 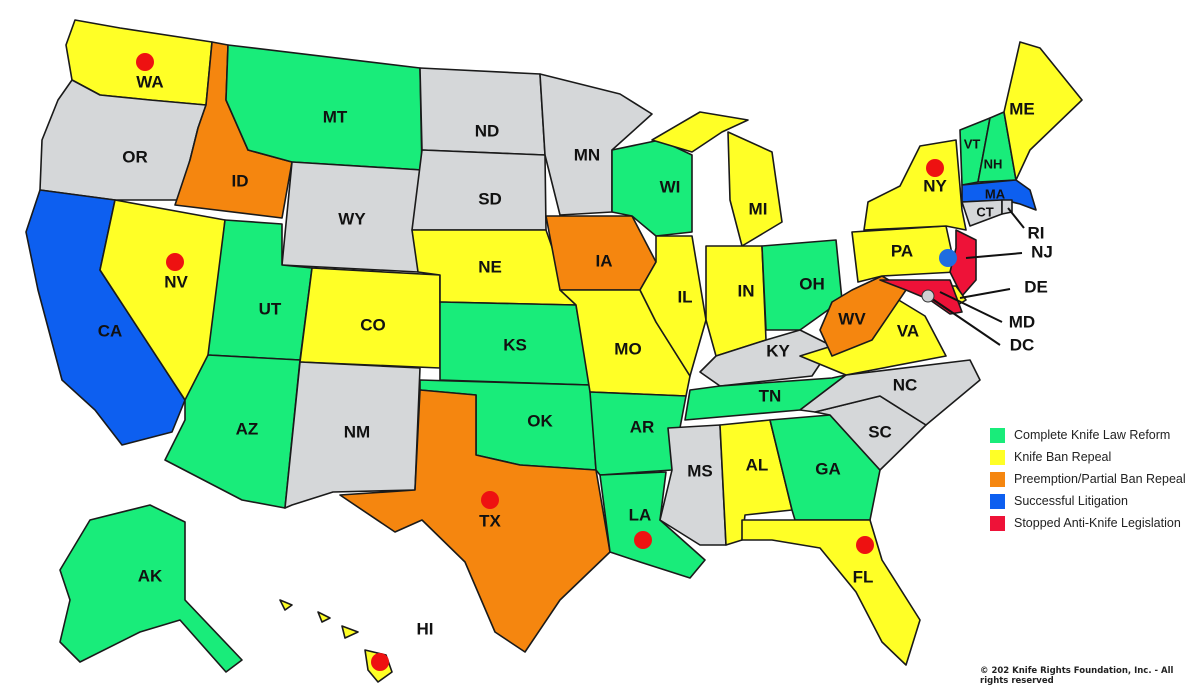 I want to click on state-ms, so click(x=693, y=485).